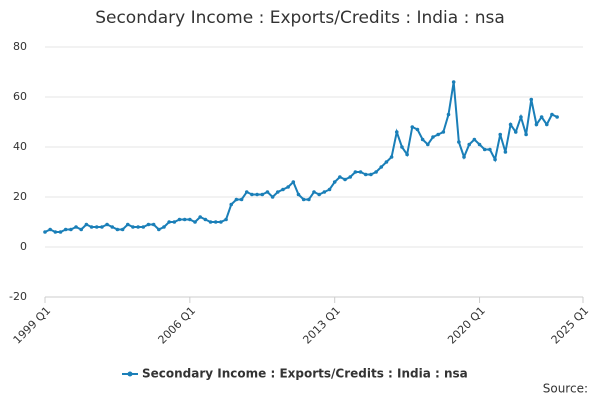 This screenshot has width=600, height=400. What do you see at coordinates (466, 325) in the screenshot?
I see `x-tick-label: 2020 Q1` at bounding box center [466, 325].